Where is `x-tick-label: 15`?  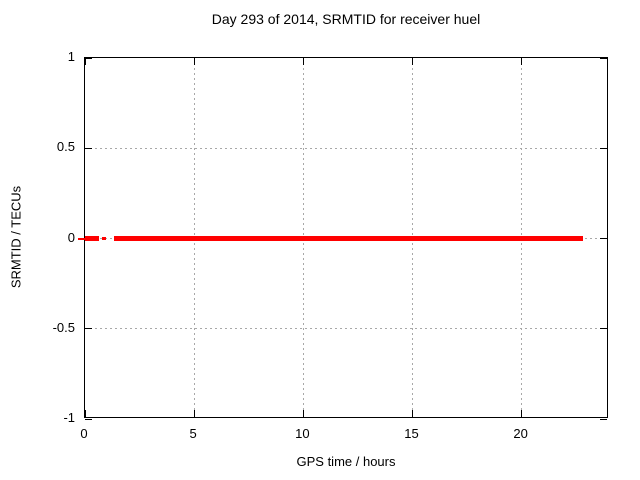 x-tick-label: 15 is located at coordinates (411, 433).